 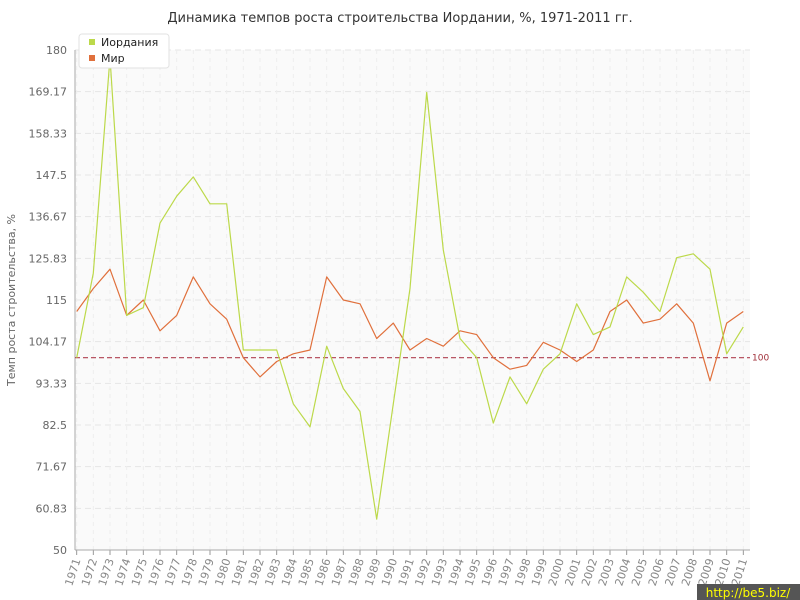 I want to click on y-axis-label: Темп роста строительства, %, so click(x=11, y=300).